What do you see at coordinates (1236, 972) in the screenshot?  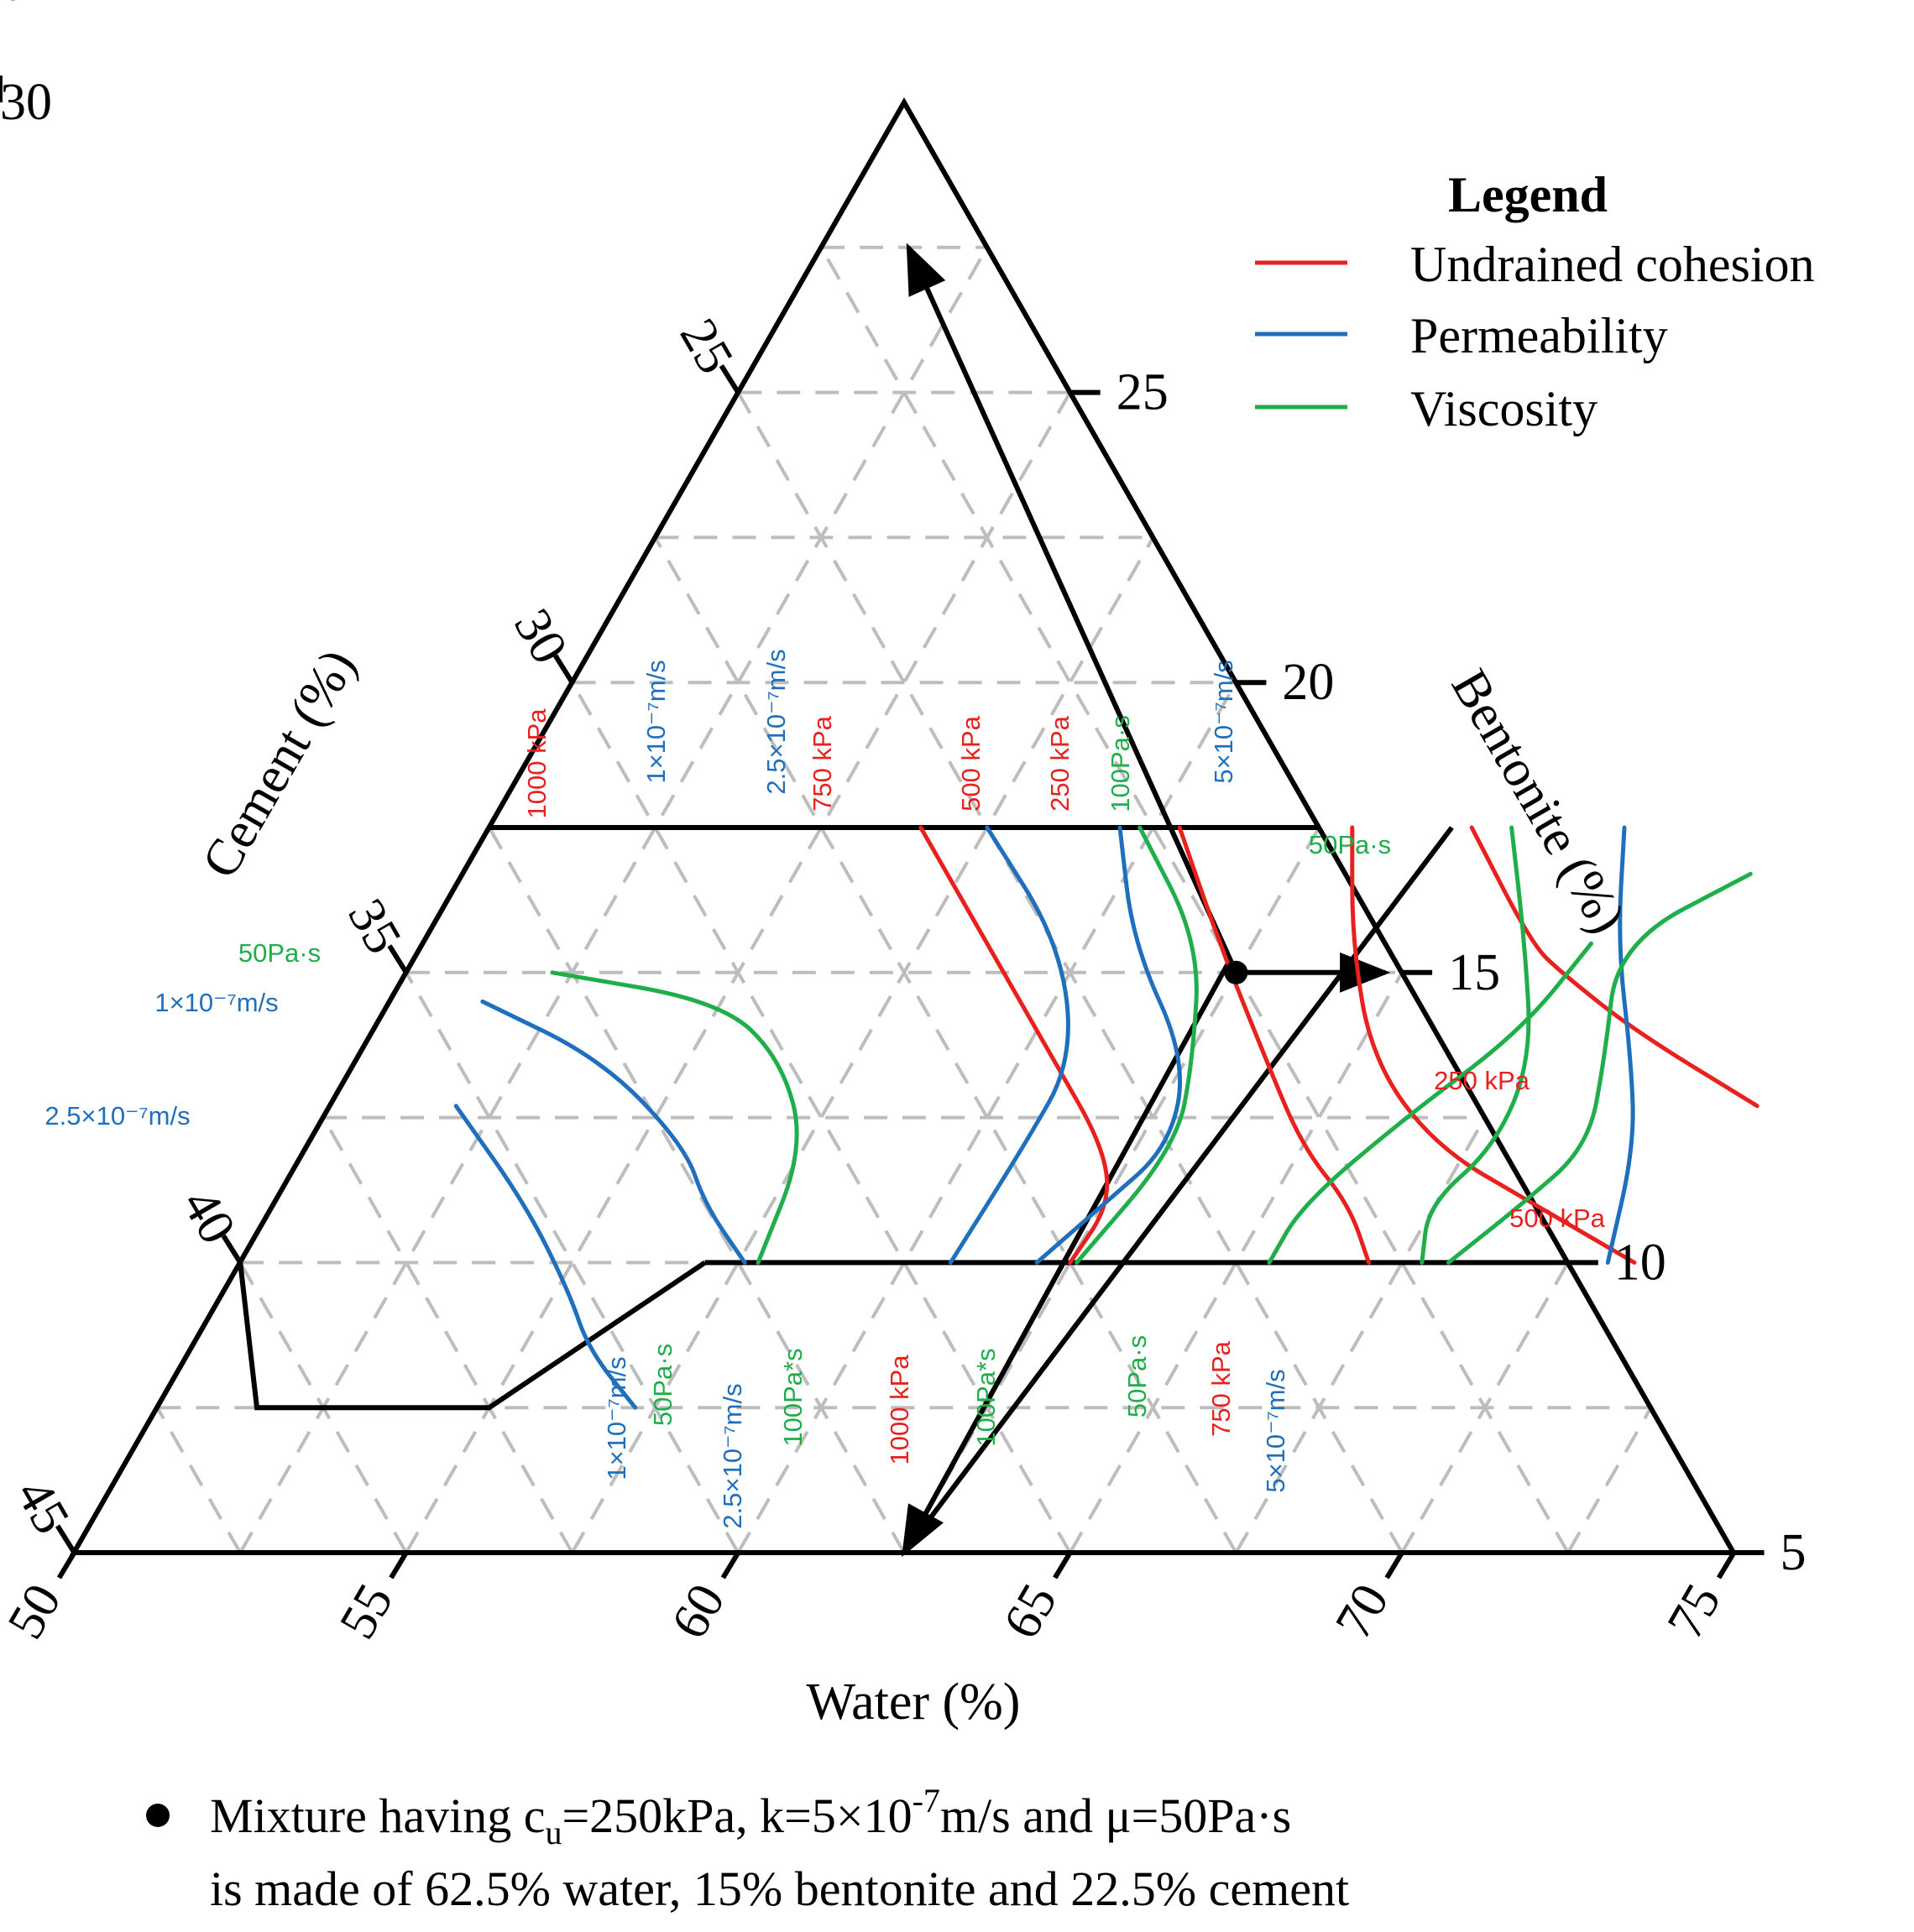 I see `highlight-point` at bounding box center [1236, 972].